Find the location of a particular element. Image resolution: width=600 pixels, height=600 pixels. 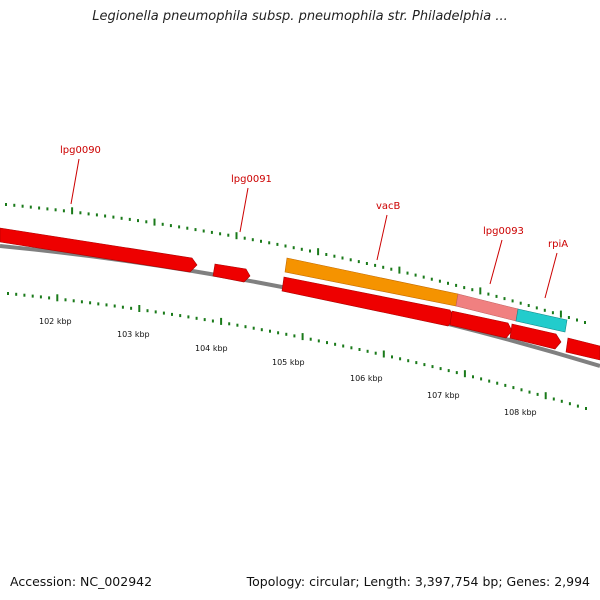

gene-label: rpiA is located at coordinates (558, 244).